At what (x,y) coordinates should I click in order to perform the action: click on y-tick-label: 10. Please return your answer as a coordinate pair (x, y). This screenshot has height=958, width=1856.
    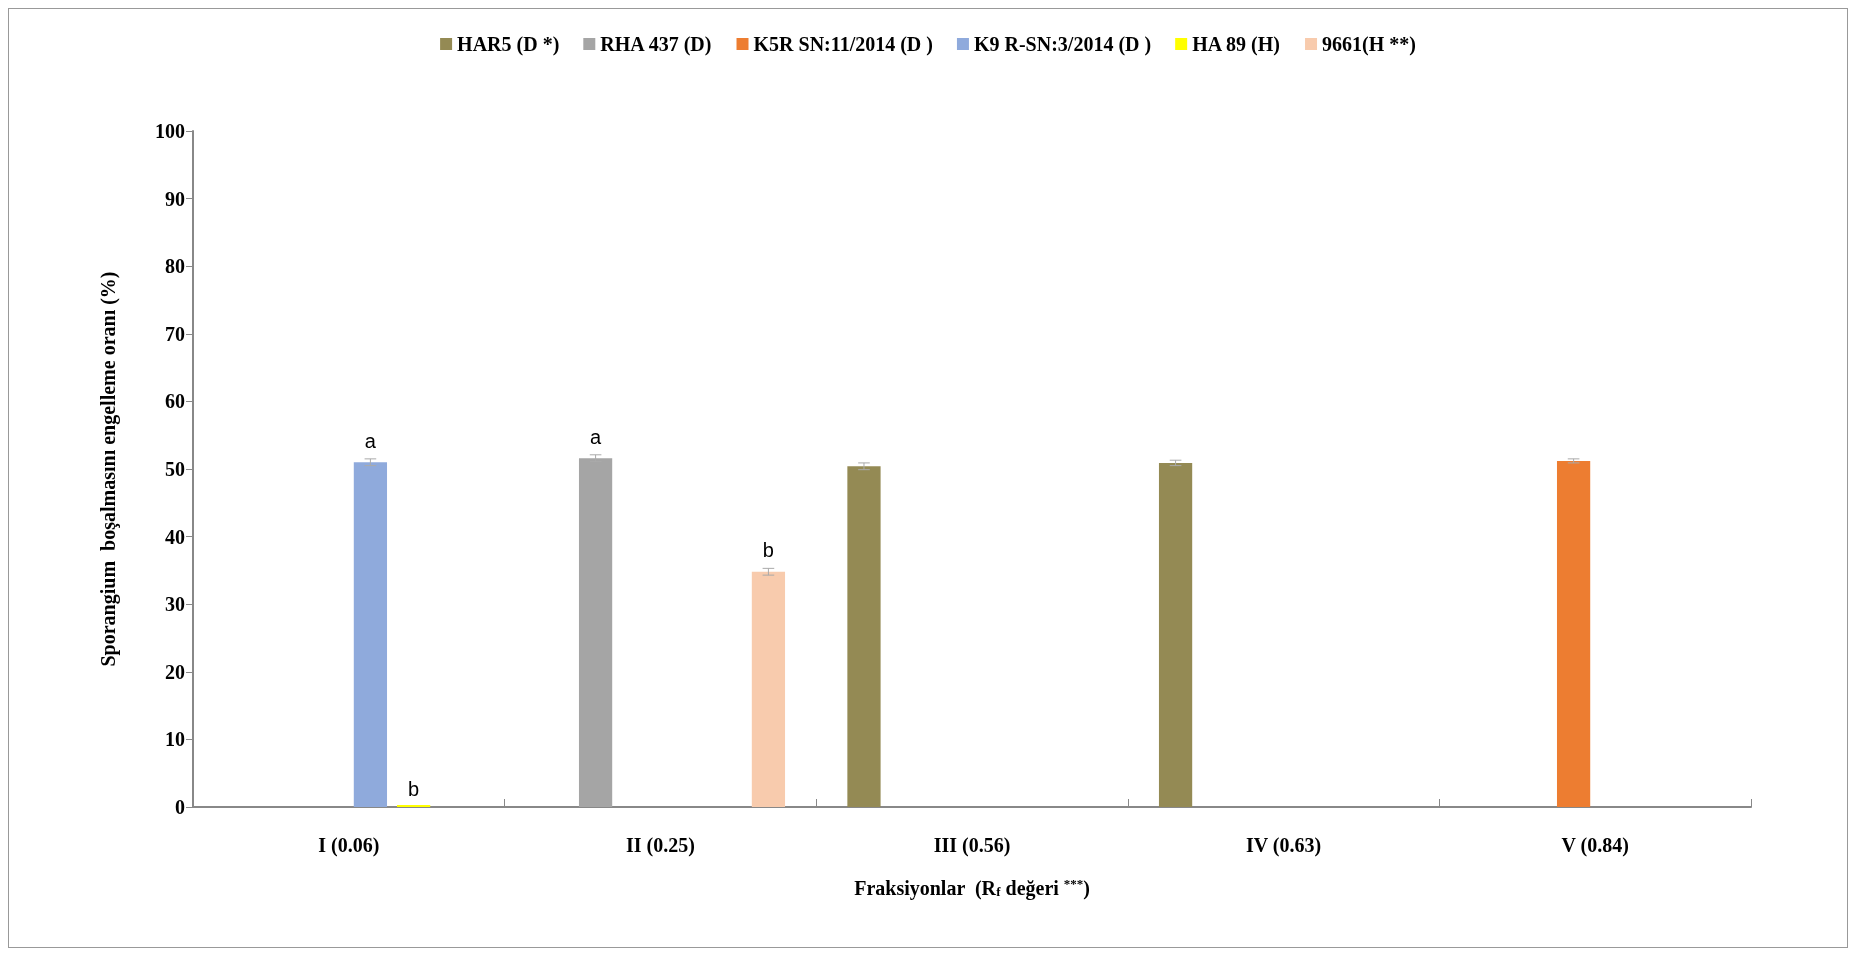
    Looking at the image, I should click on (175, 739).